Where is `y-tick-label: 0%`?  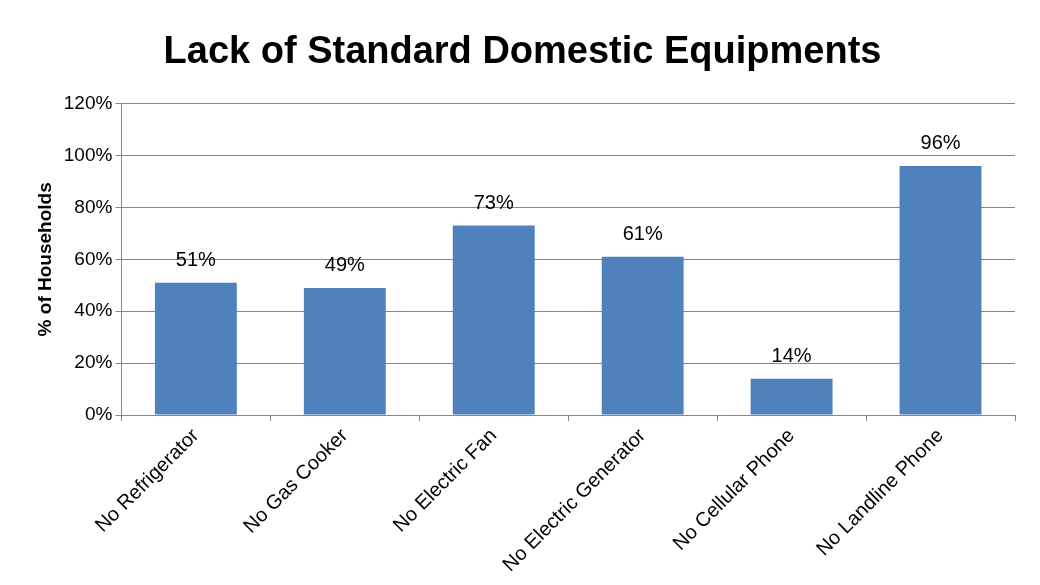
y-tick-label: 0% is located at coordinates (98, 414).